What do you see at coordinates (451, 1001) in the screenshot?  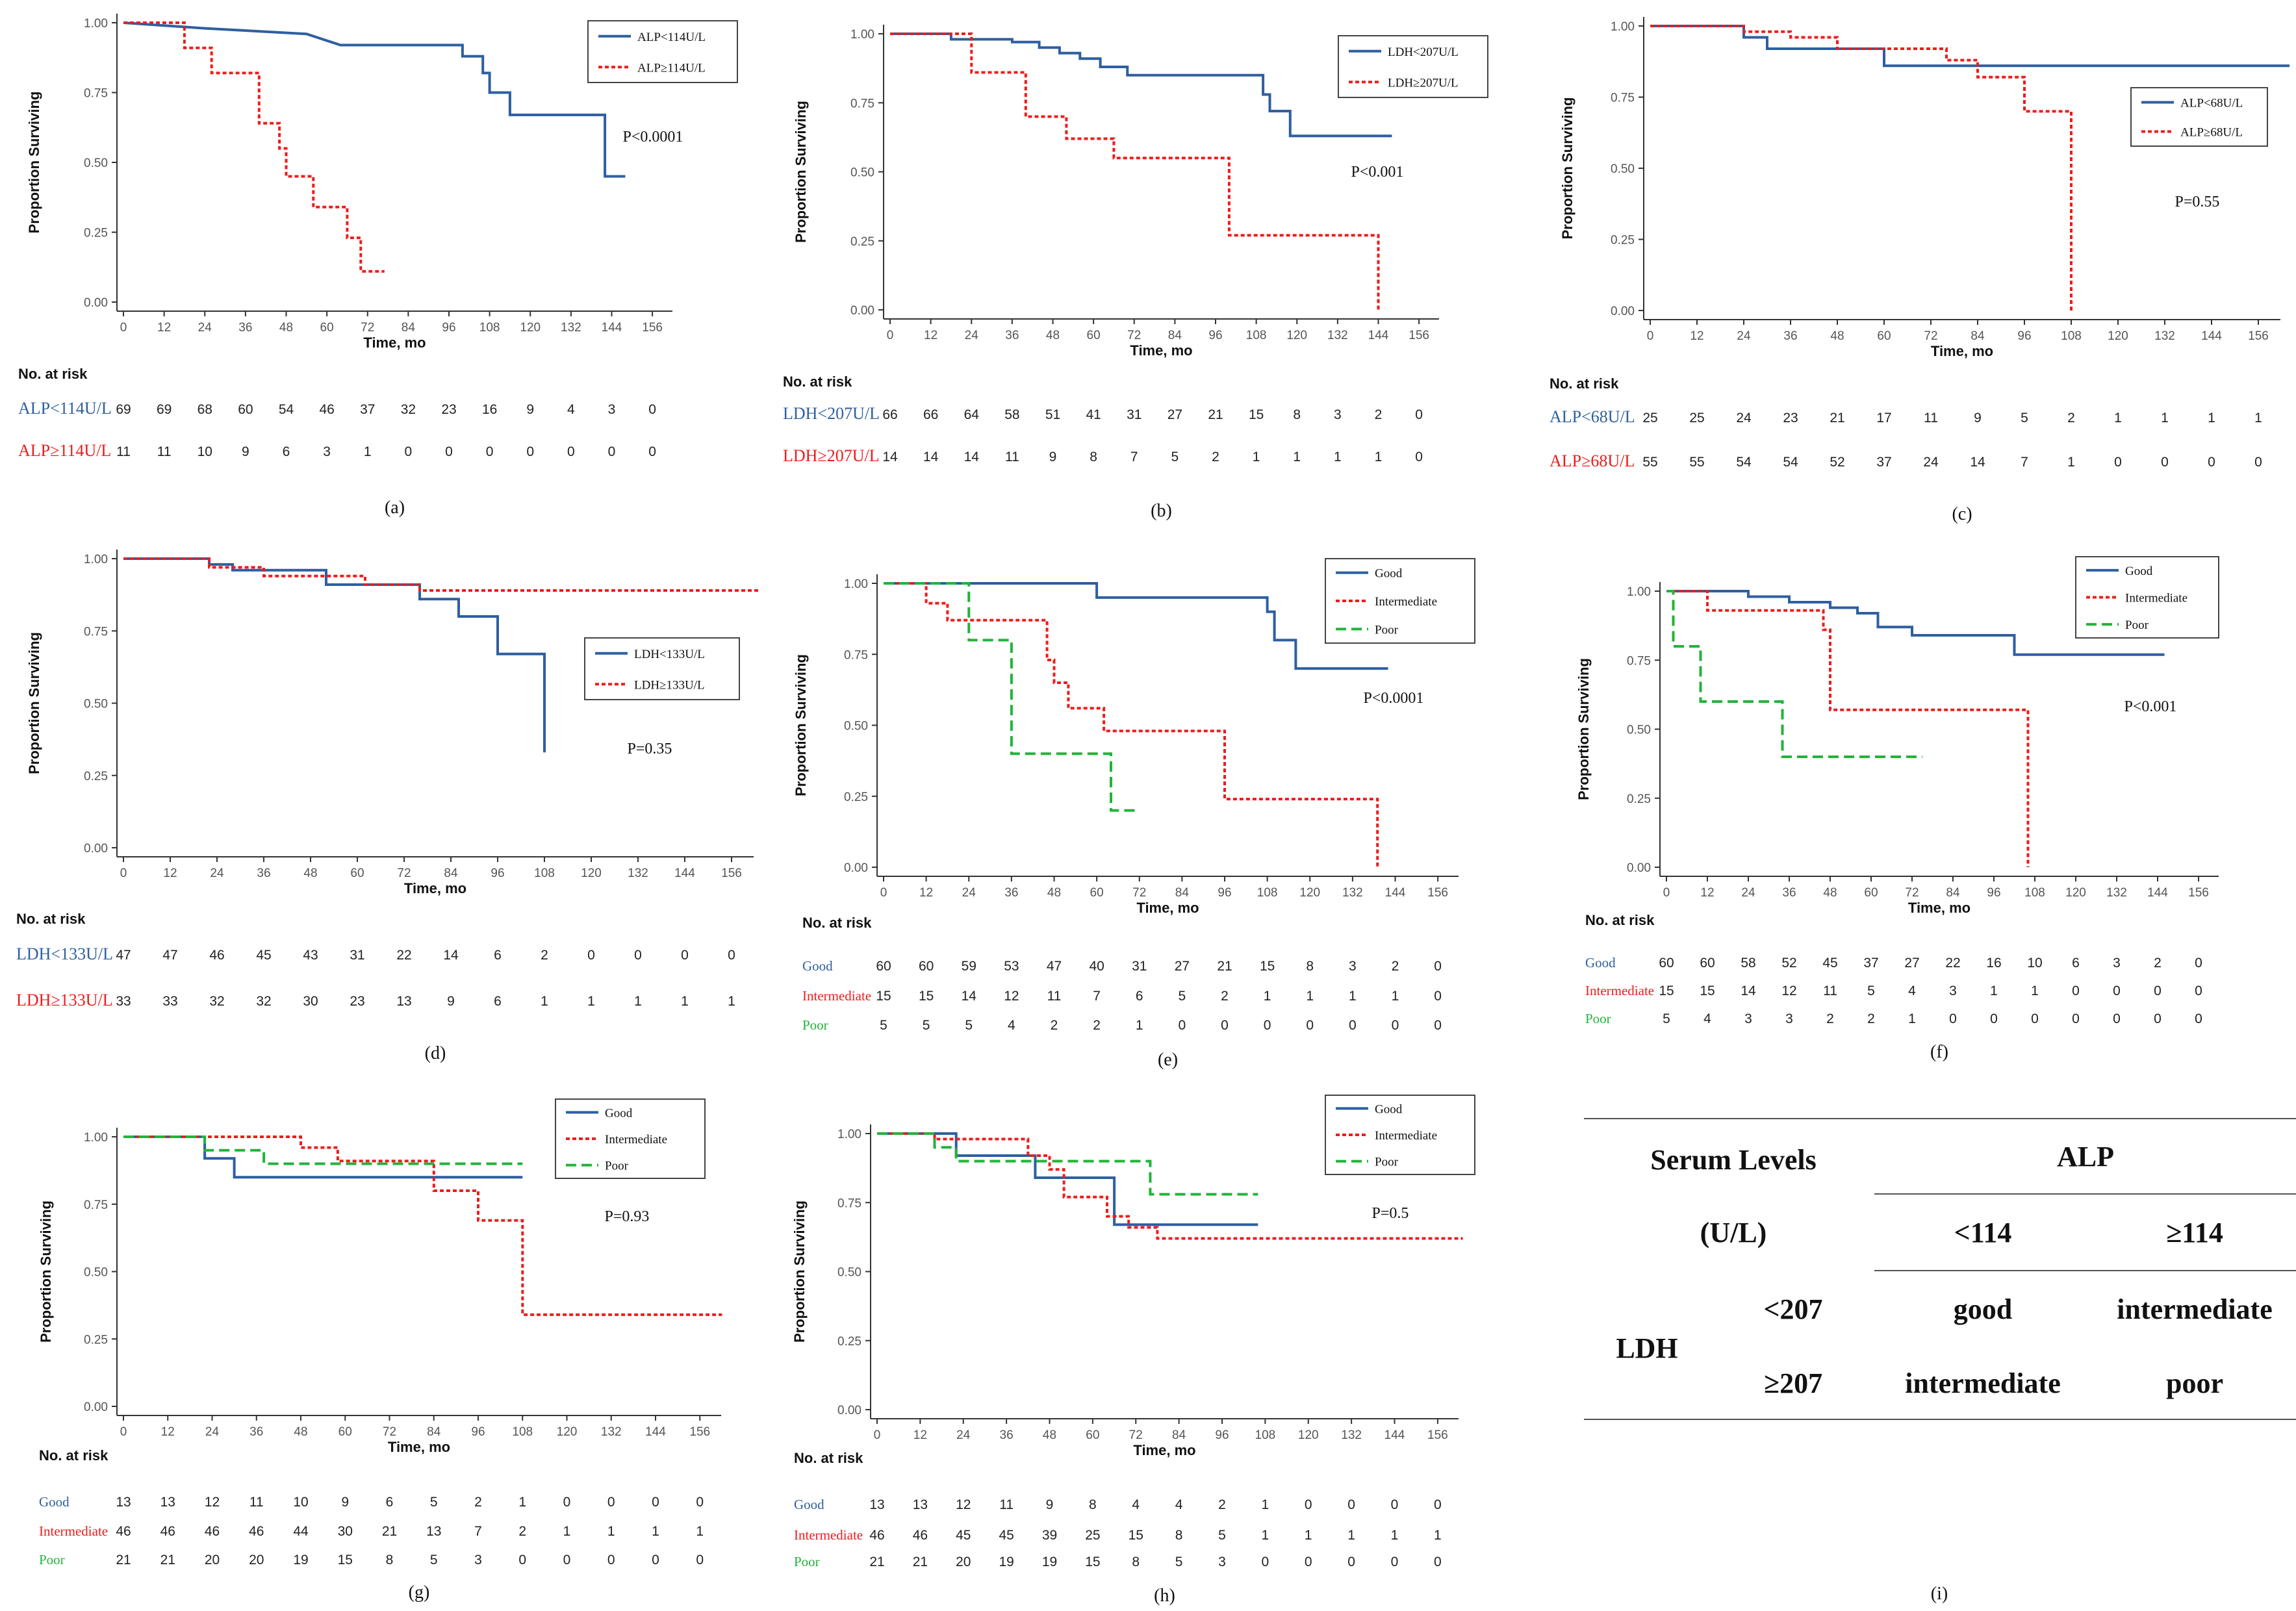 I see `risk-count: 9` at bounding box center [451, 1001].